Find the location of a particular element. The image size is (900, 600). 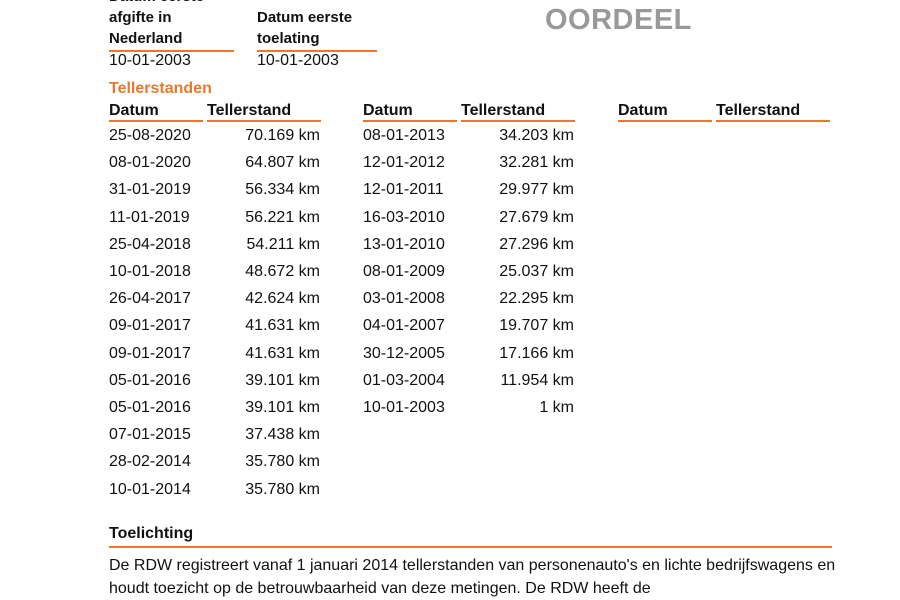

date-cell: 11-01-2019 is located at coordinates (149, 217).